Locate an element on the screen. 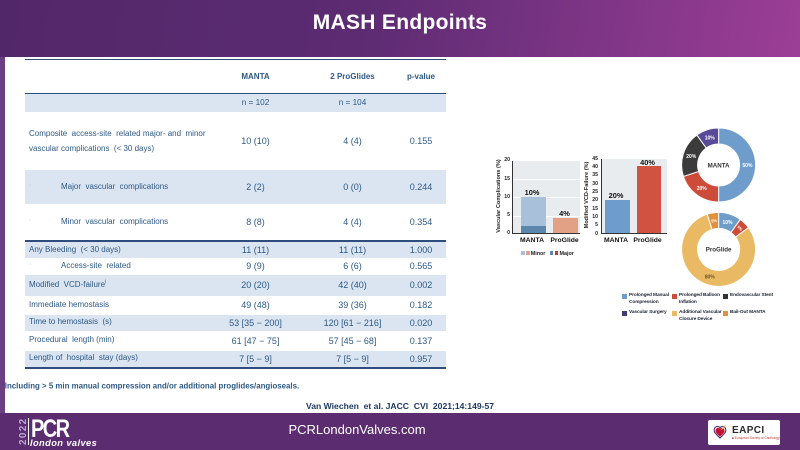 This screenshot has height=450, width=800. svg-text: MANTA is located at coordinates (719, 165).